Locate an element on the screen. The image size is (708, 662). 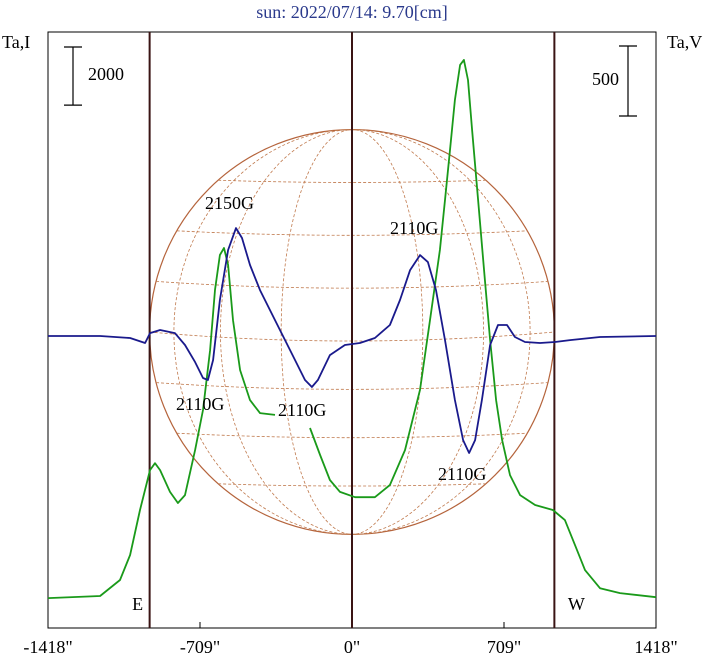
limb-label: W is located at coordinates (576, 604).